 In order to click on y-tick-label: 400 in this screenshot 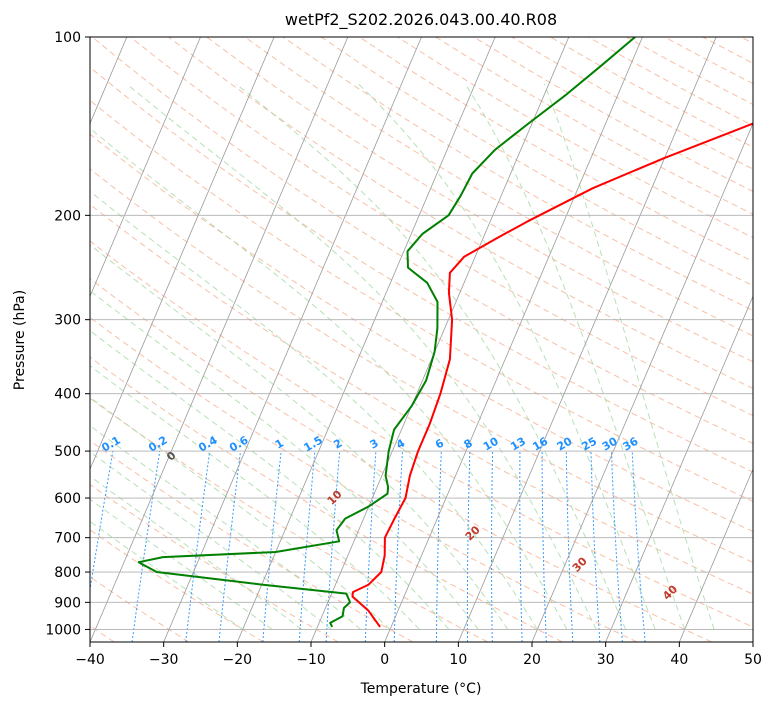, I will do `click(67, 395)`.